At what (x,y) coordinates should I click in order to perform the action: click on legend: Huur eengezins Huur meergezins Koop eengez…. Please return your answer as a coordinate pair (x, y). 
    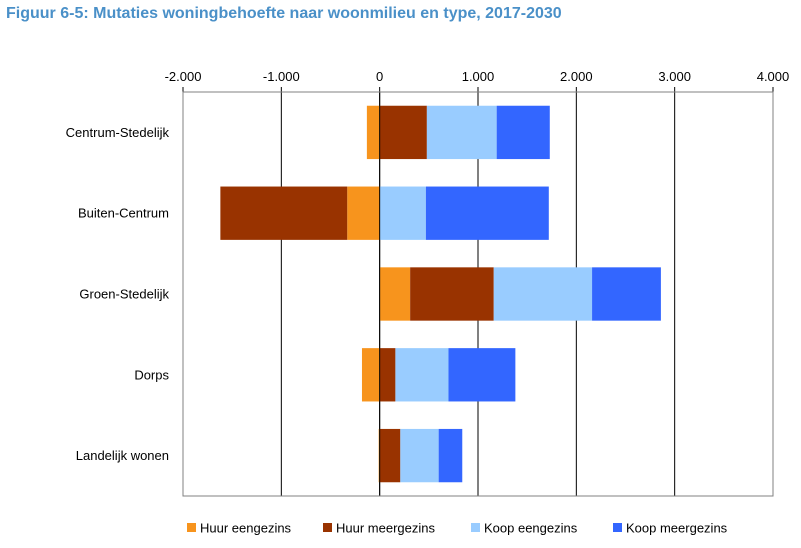
    Looking at the image, I should click on (457, 528).